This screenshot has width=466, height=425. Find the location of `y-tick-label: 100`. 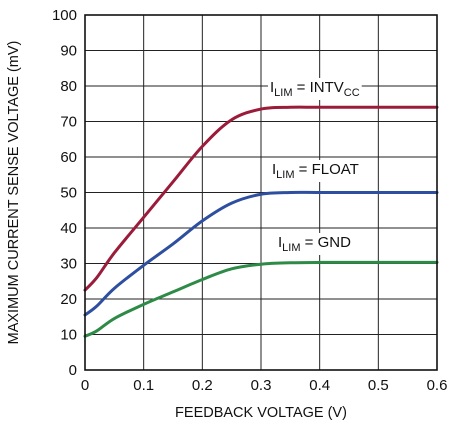

y-tick-label: 100 is located at coordinates (64, 15).